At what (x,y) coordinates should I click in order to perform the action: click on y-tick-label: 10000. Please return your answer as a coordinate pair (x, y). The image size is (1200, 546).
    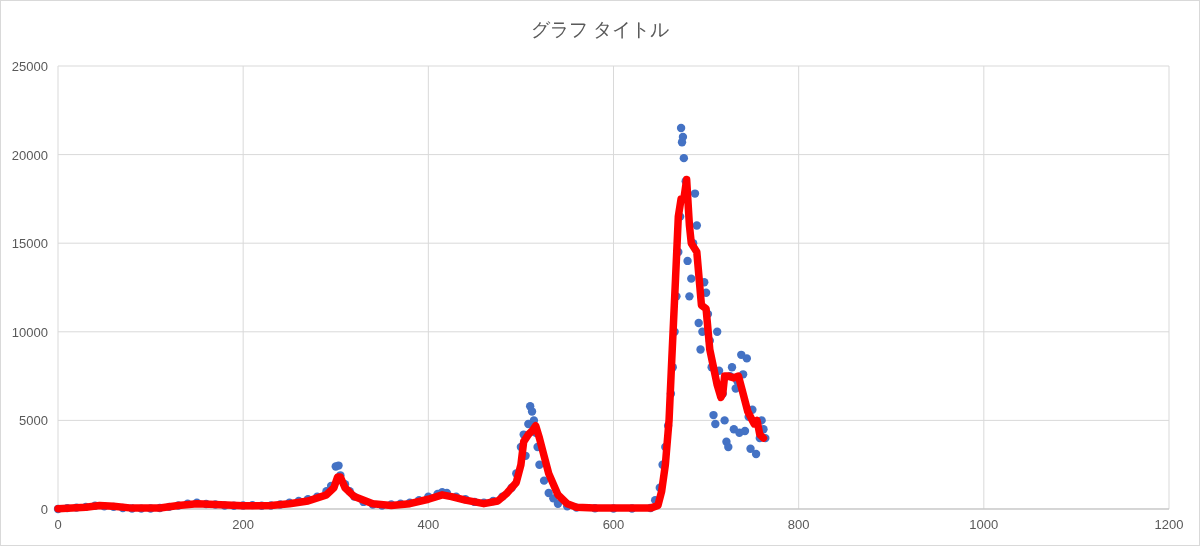
    Looking at the image, I should click on (29, 332).